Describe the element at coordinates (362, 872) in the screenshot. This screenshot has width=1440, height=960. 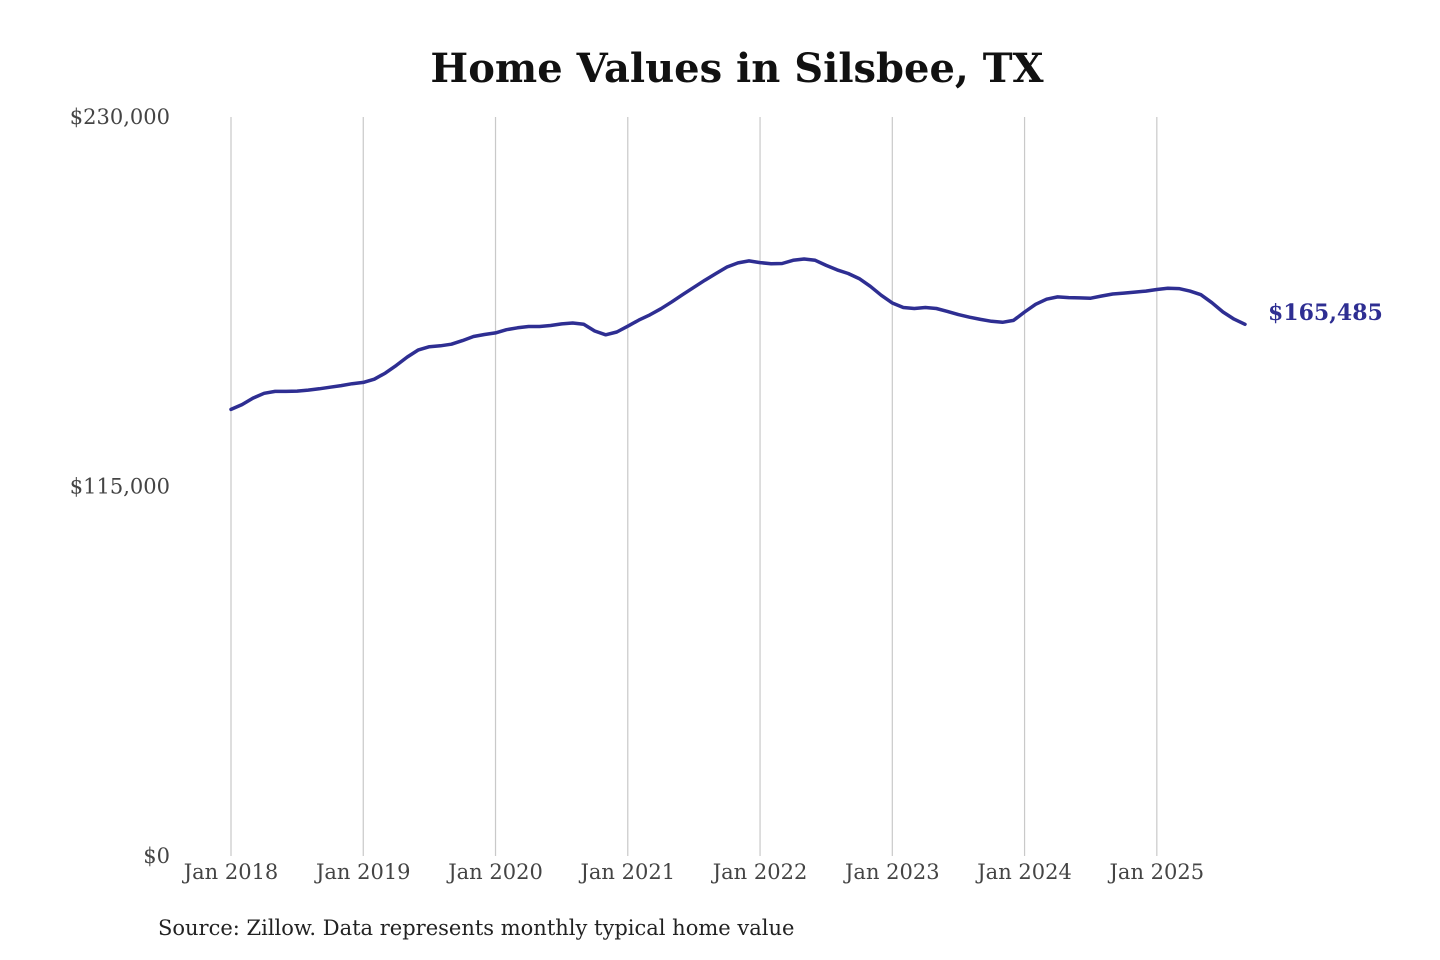
I see `x-tick-label: Jan 2019` at that location.